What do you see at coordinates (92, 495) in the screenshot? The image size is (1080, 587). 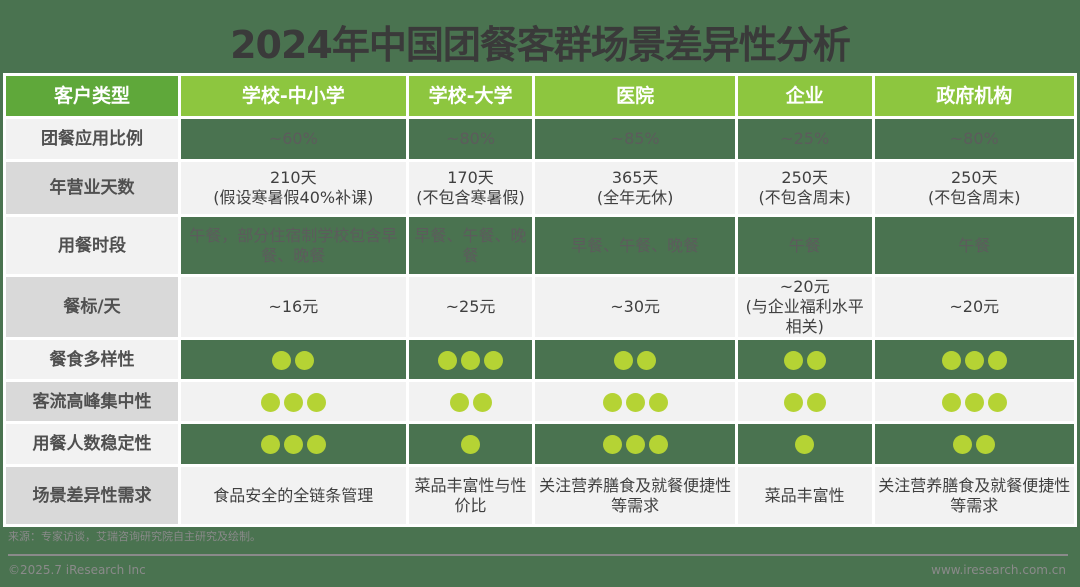 I see `row-label: 场景差异性需求` at bounding box center [92, 495].